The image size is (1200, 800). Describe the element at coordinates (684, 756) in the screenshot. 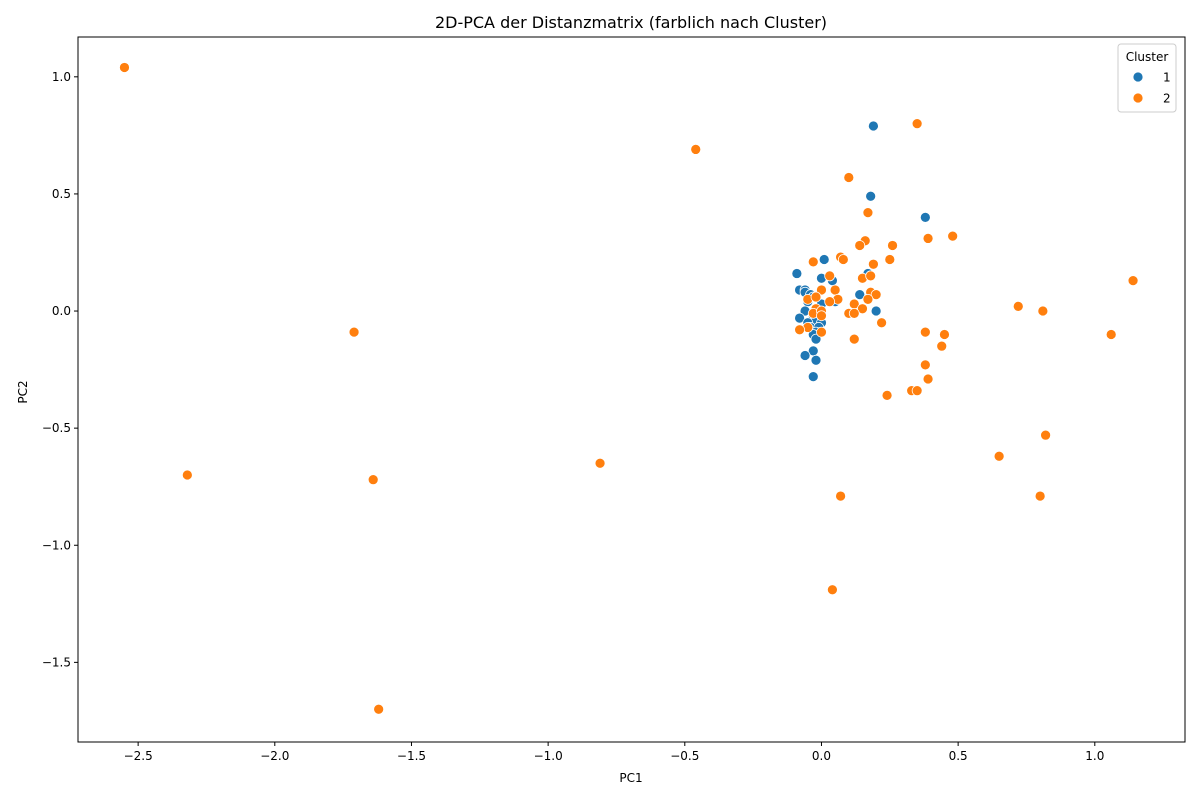

I see `x-tick-label: −0.5` at that location.